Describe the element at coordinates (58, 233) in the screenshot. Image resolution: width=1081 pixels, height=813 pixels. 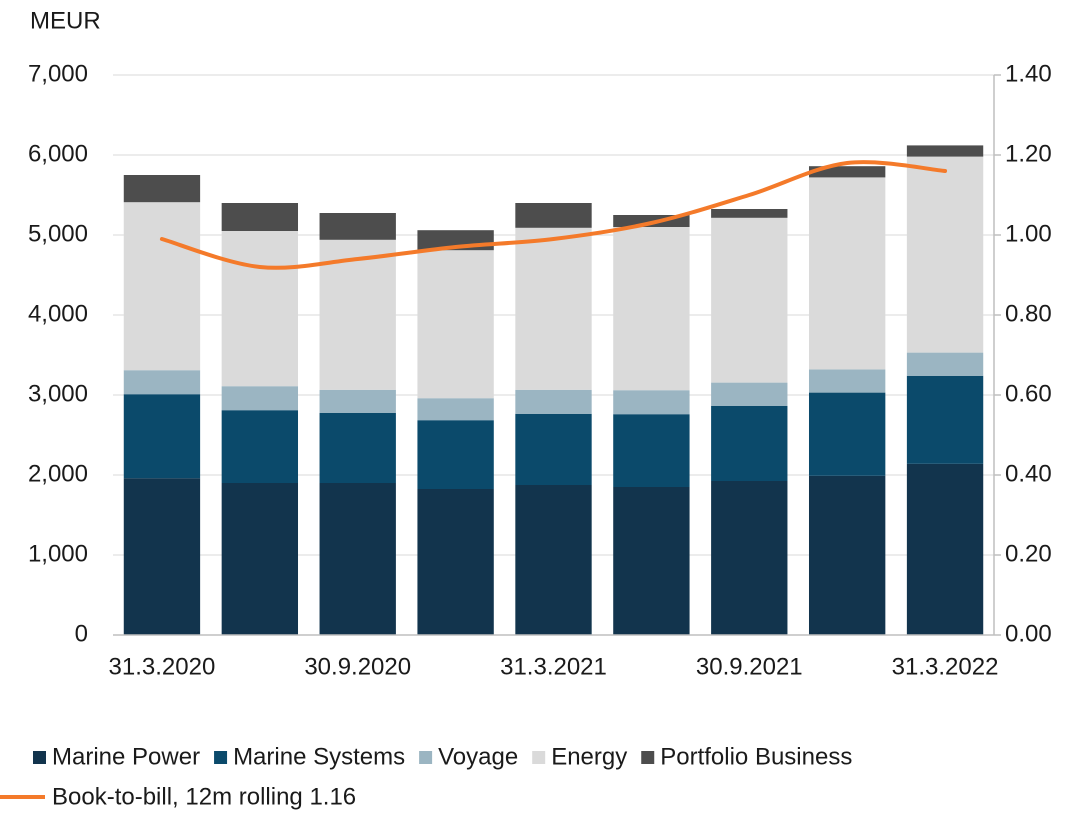
I see `y-tick-label: 5,000` at that location.